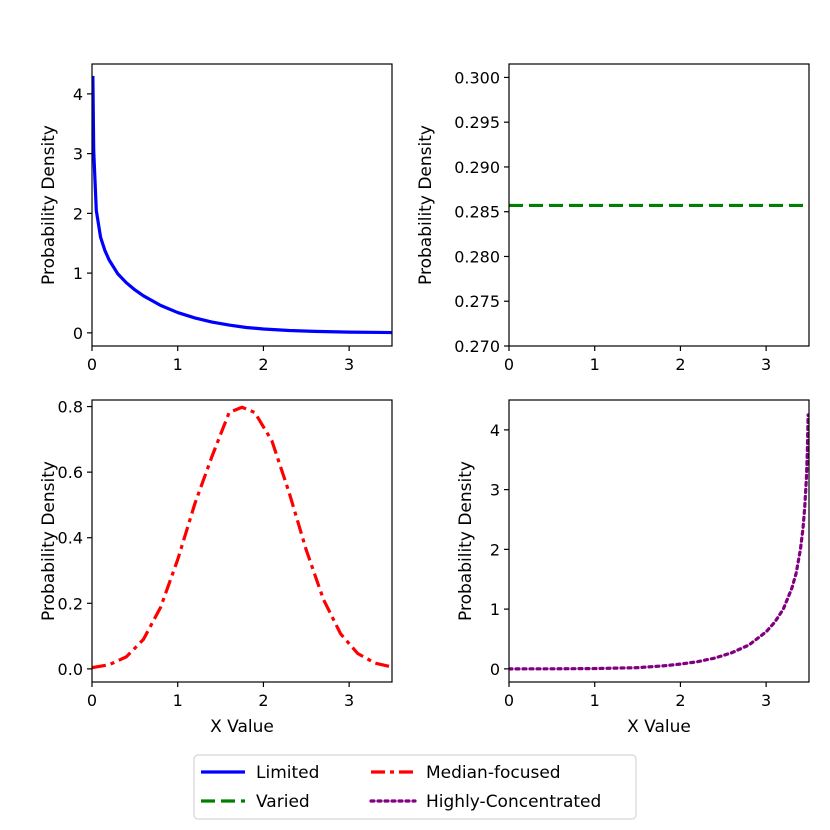 This screenshot has width=830, height=830. What do you see at coordinates (477, 122) in the screenshot?
I see `y-tick-label: 0.295` at bounding box center [477, 122].